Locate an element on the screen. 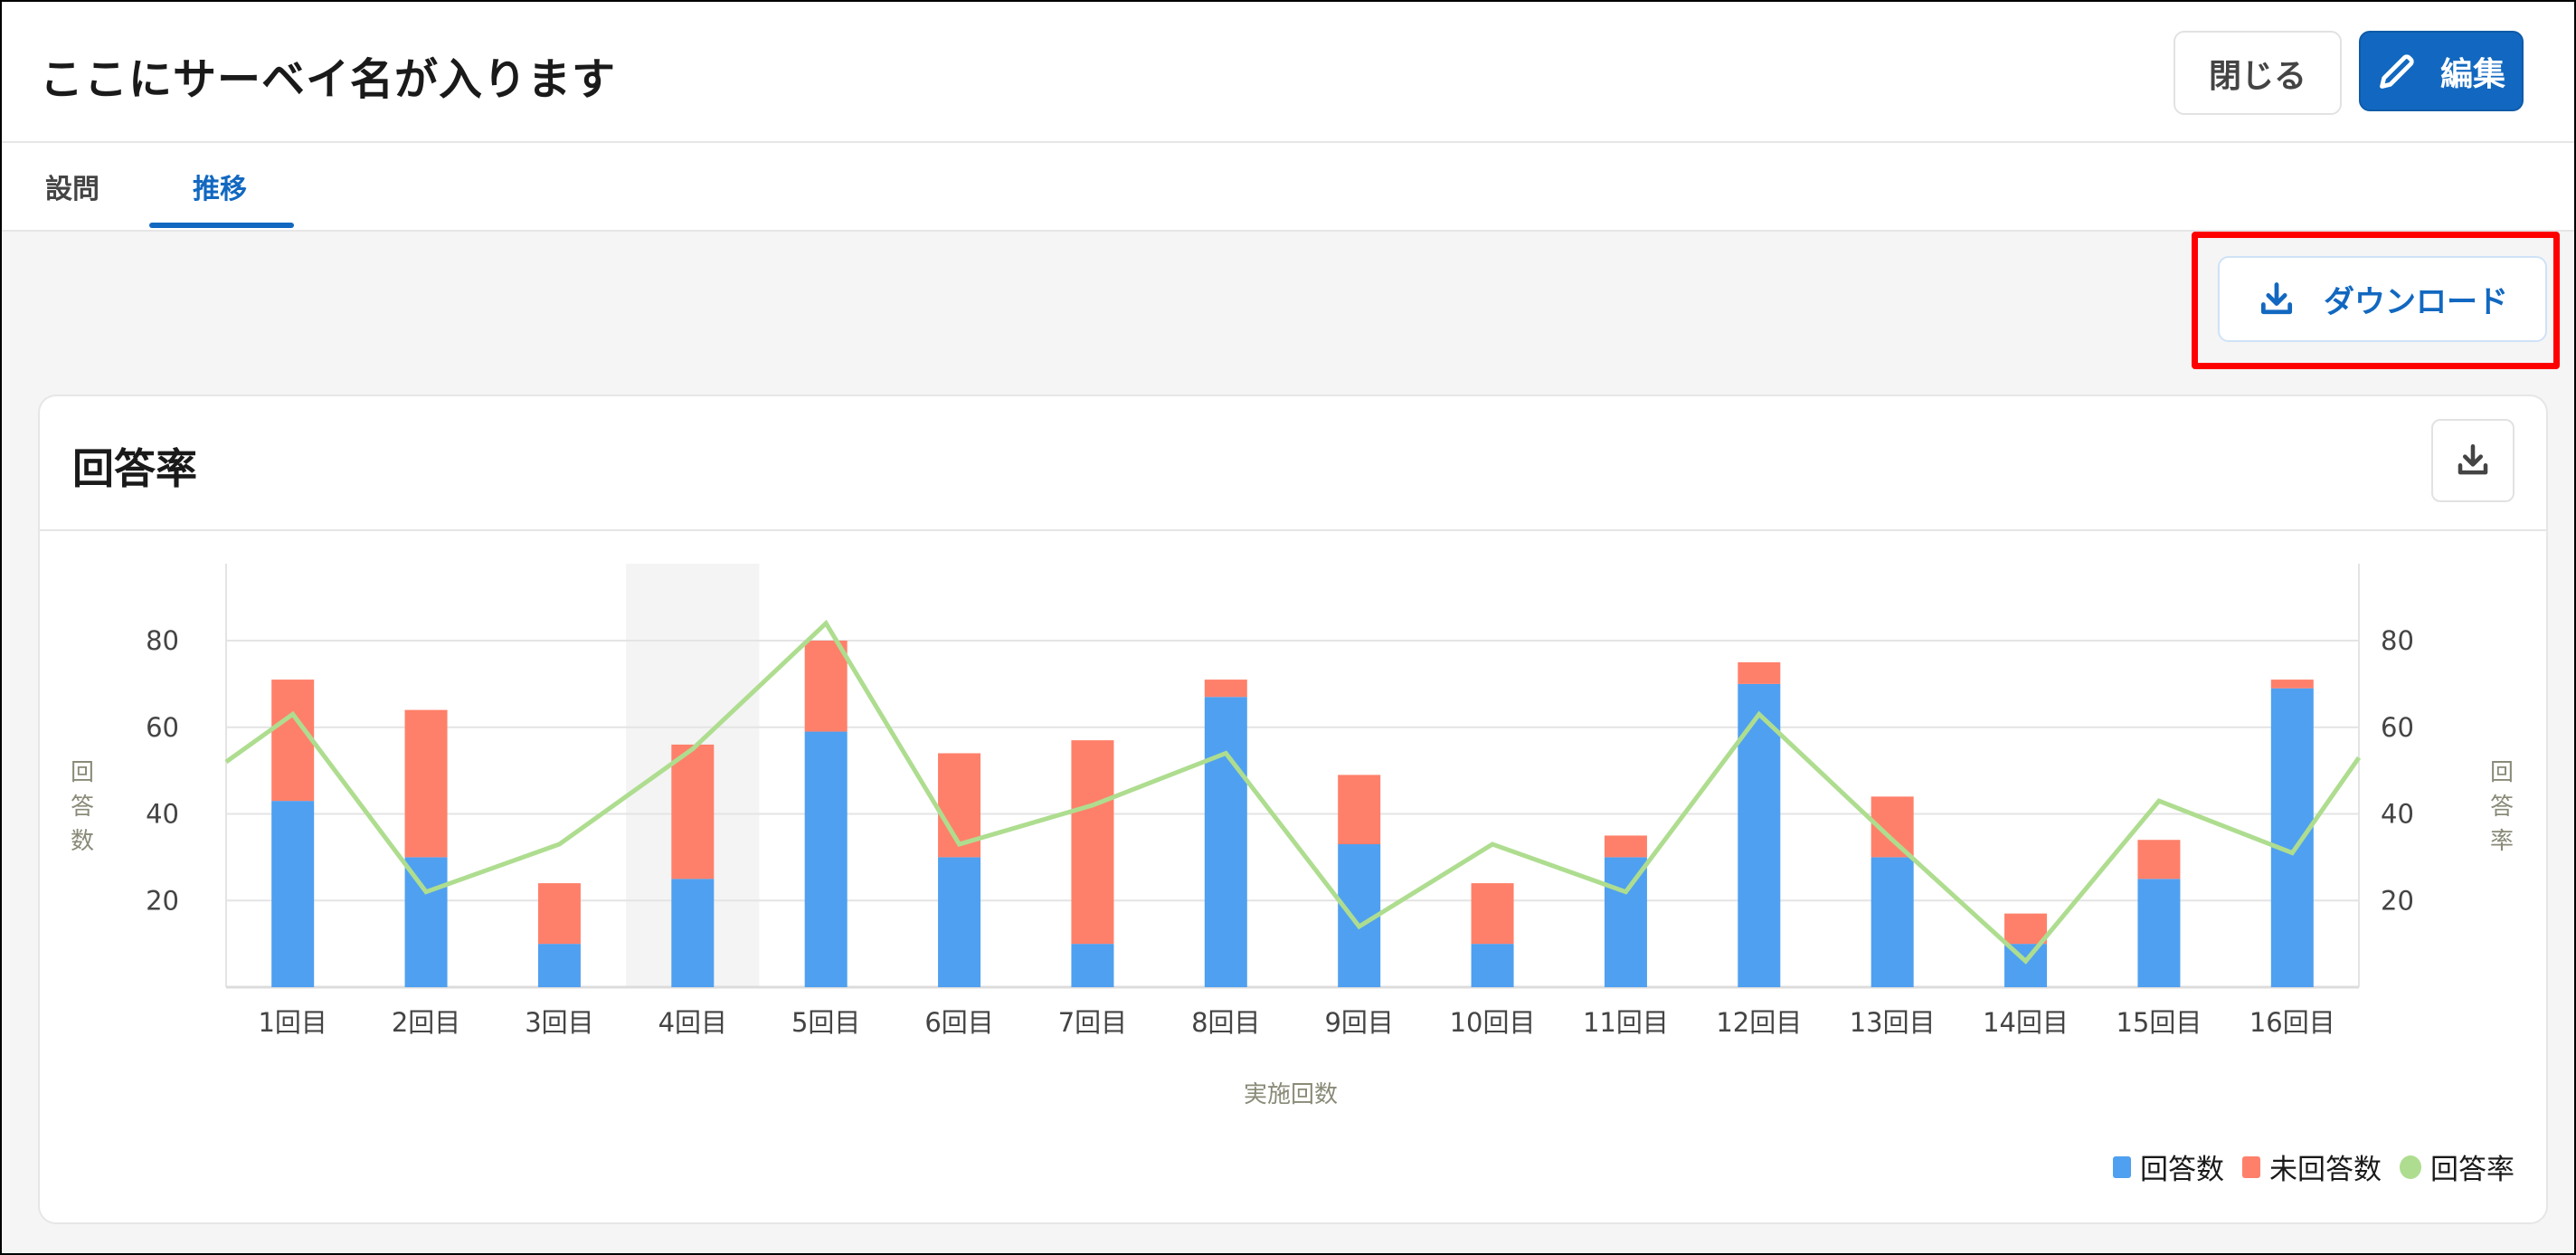  x-tick-label: 4回目 is located at coordinates (693, 1022).